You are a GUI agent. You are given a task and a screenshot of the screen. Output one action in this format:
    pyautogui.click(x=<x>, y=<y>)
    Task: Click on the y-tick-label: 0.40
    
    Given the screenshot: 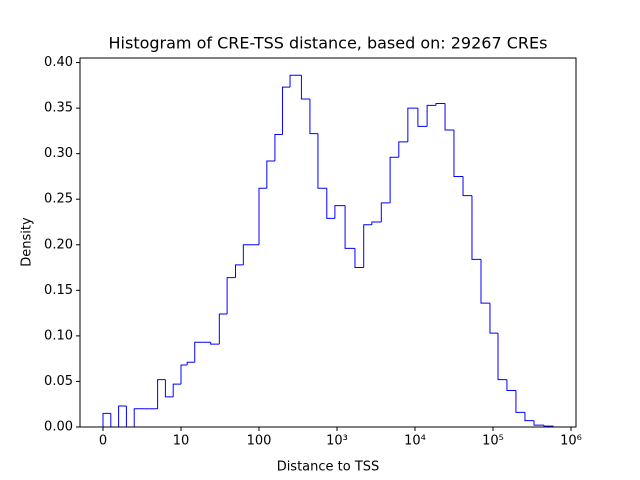 What is the action you would take?
    pyautogui.click(x=58, y=62)
    